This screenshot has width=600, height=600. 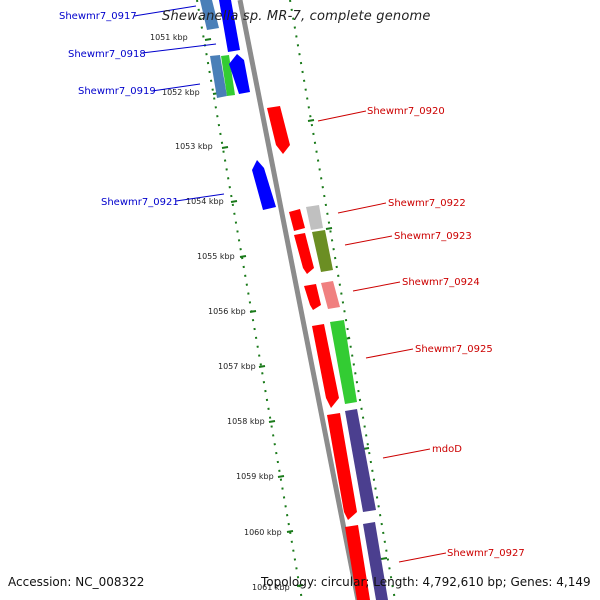 What do you see at coordinates (216, 256) in the screenshot?
I see `scale-label: 1055 kbp` at bounding box center [216, 256].